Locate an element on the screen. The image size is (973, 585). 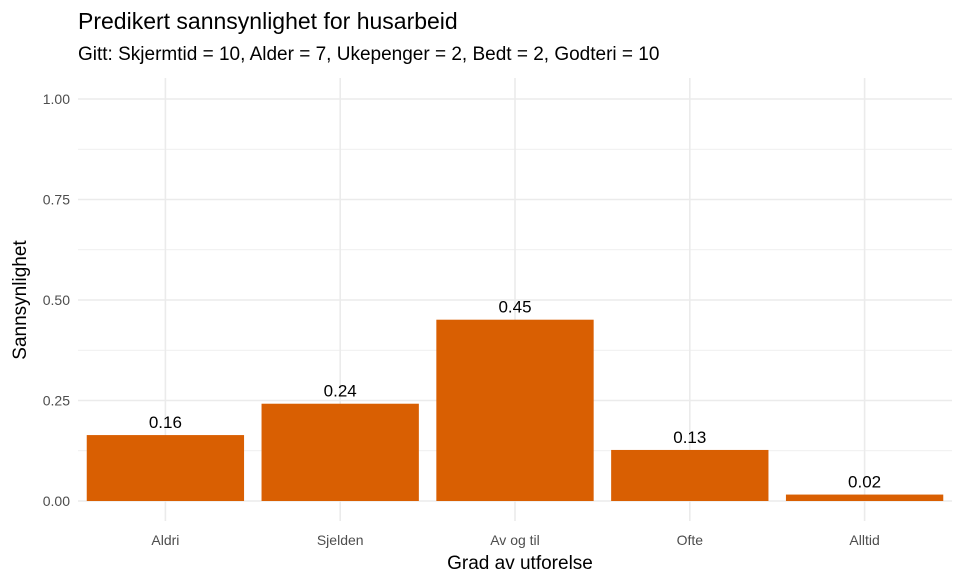
data-label: 0.24 is located at coordinates (340, 391).